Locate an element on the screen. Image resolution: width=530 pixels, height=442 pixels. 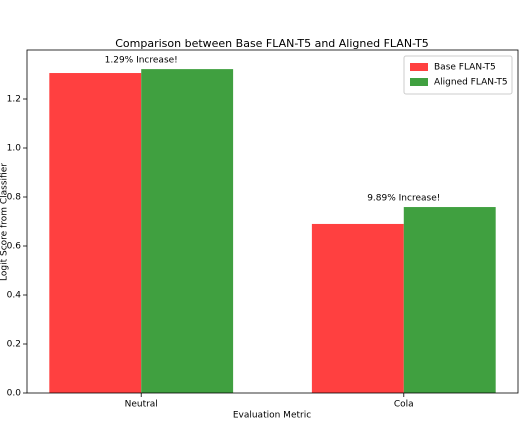
y-tick-label: 1.2 is located at coordinates (14, 100).